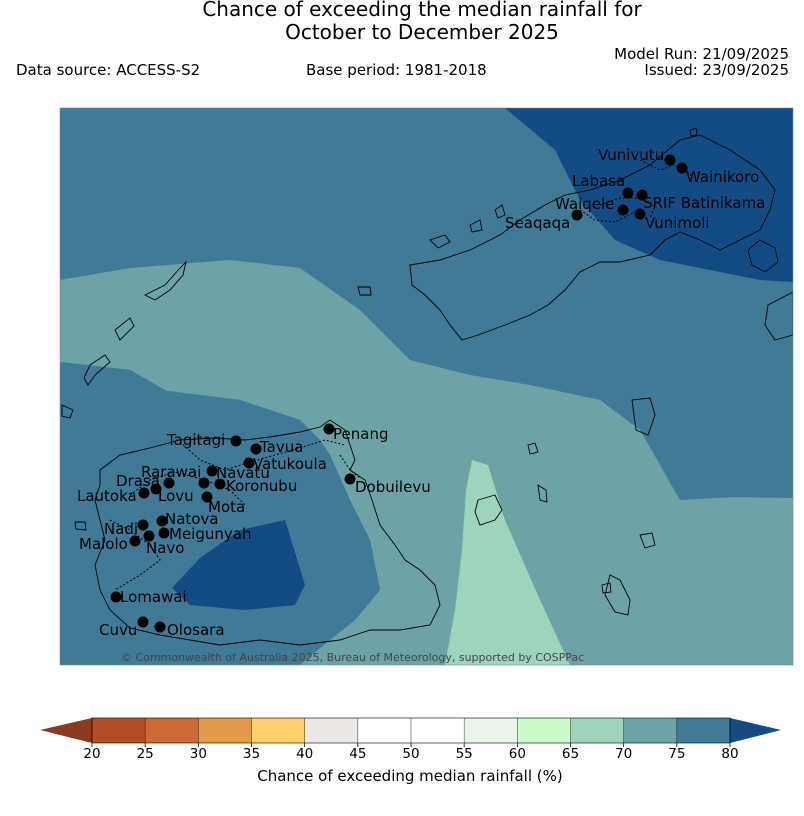  I want to click on label-lomawai: Lomawai, so click(153, 597).